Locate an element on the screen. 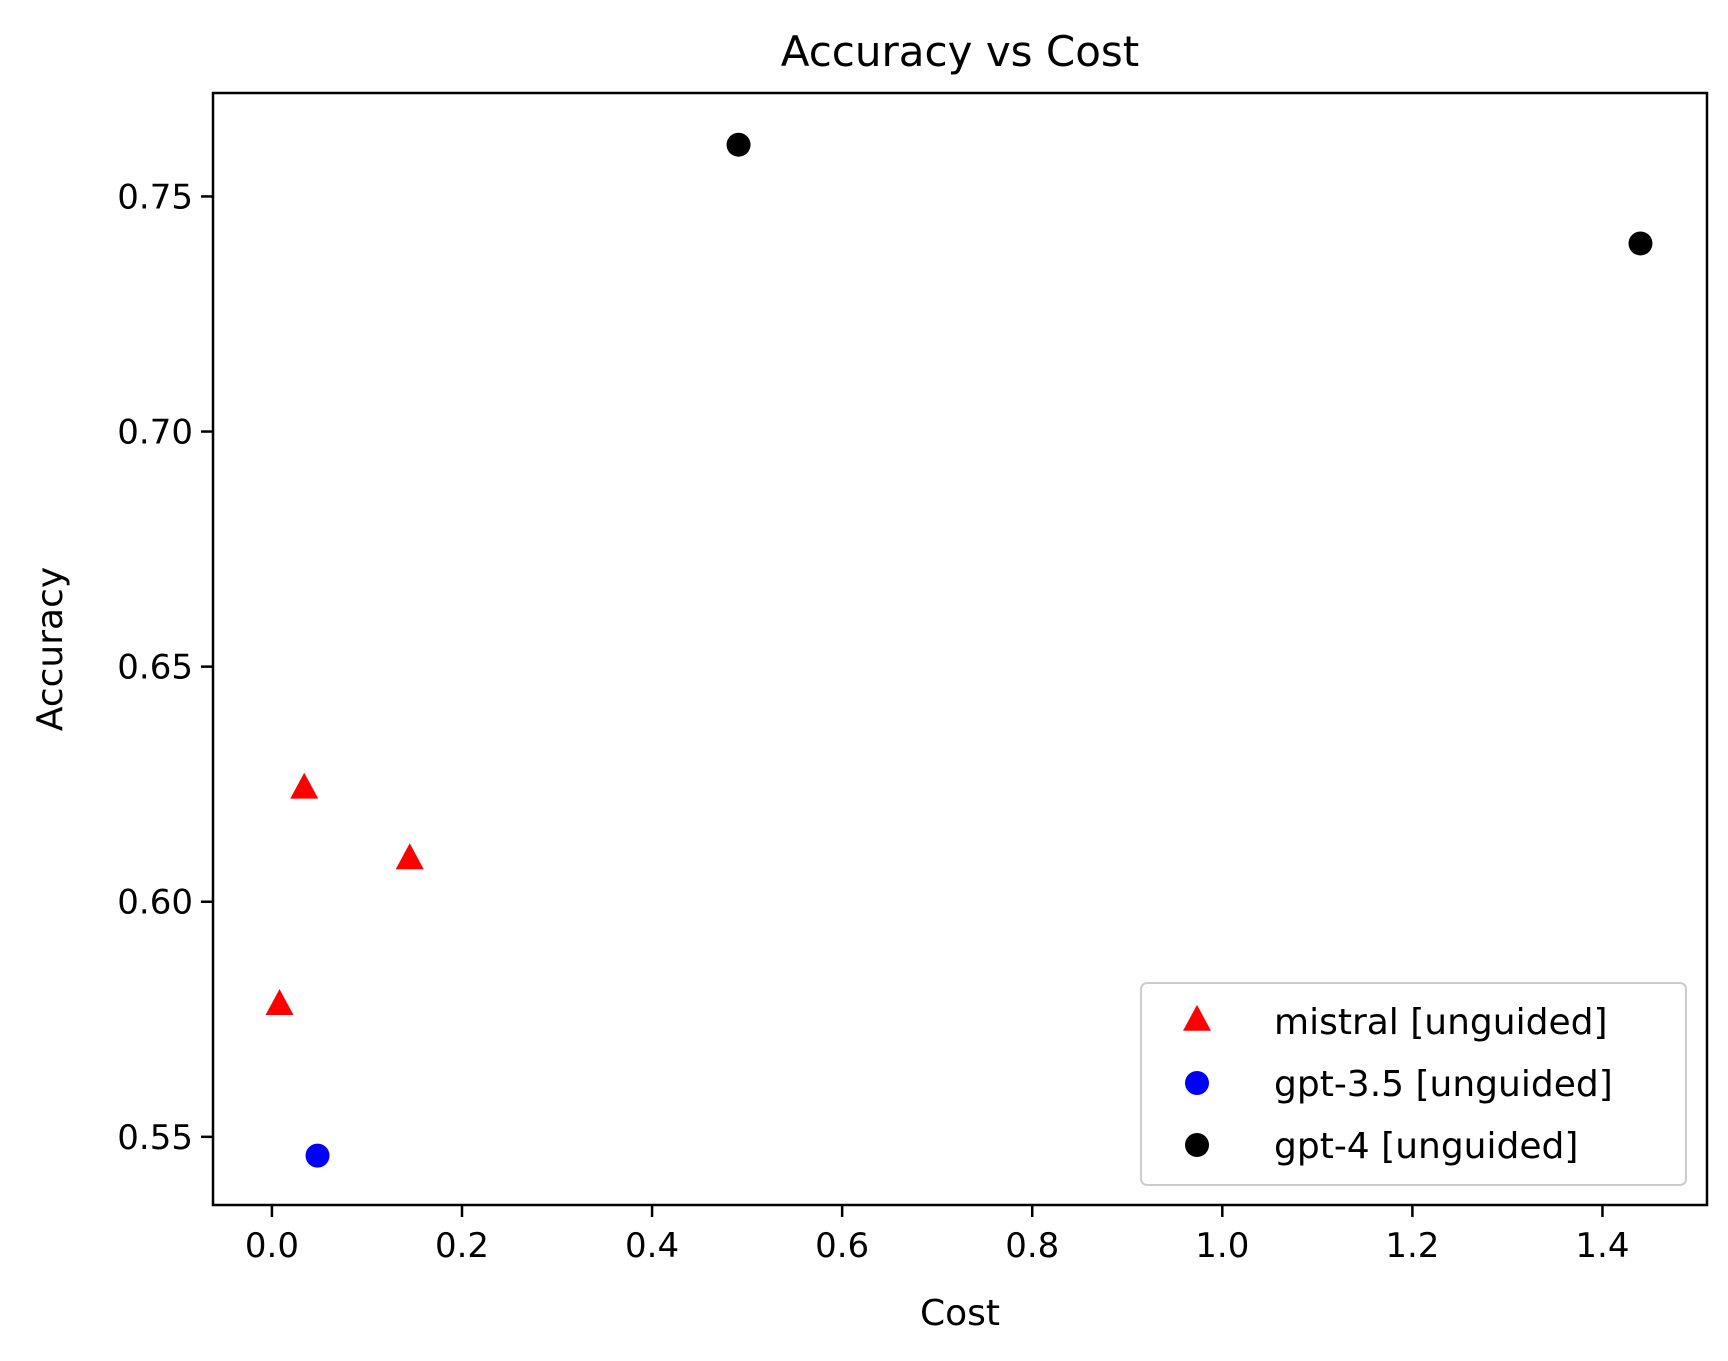 The height and width of the screenshot is (1361, 1728). y-tick-label: 0.70 is located at coordinates (155, 433).